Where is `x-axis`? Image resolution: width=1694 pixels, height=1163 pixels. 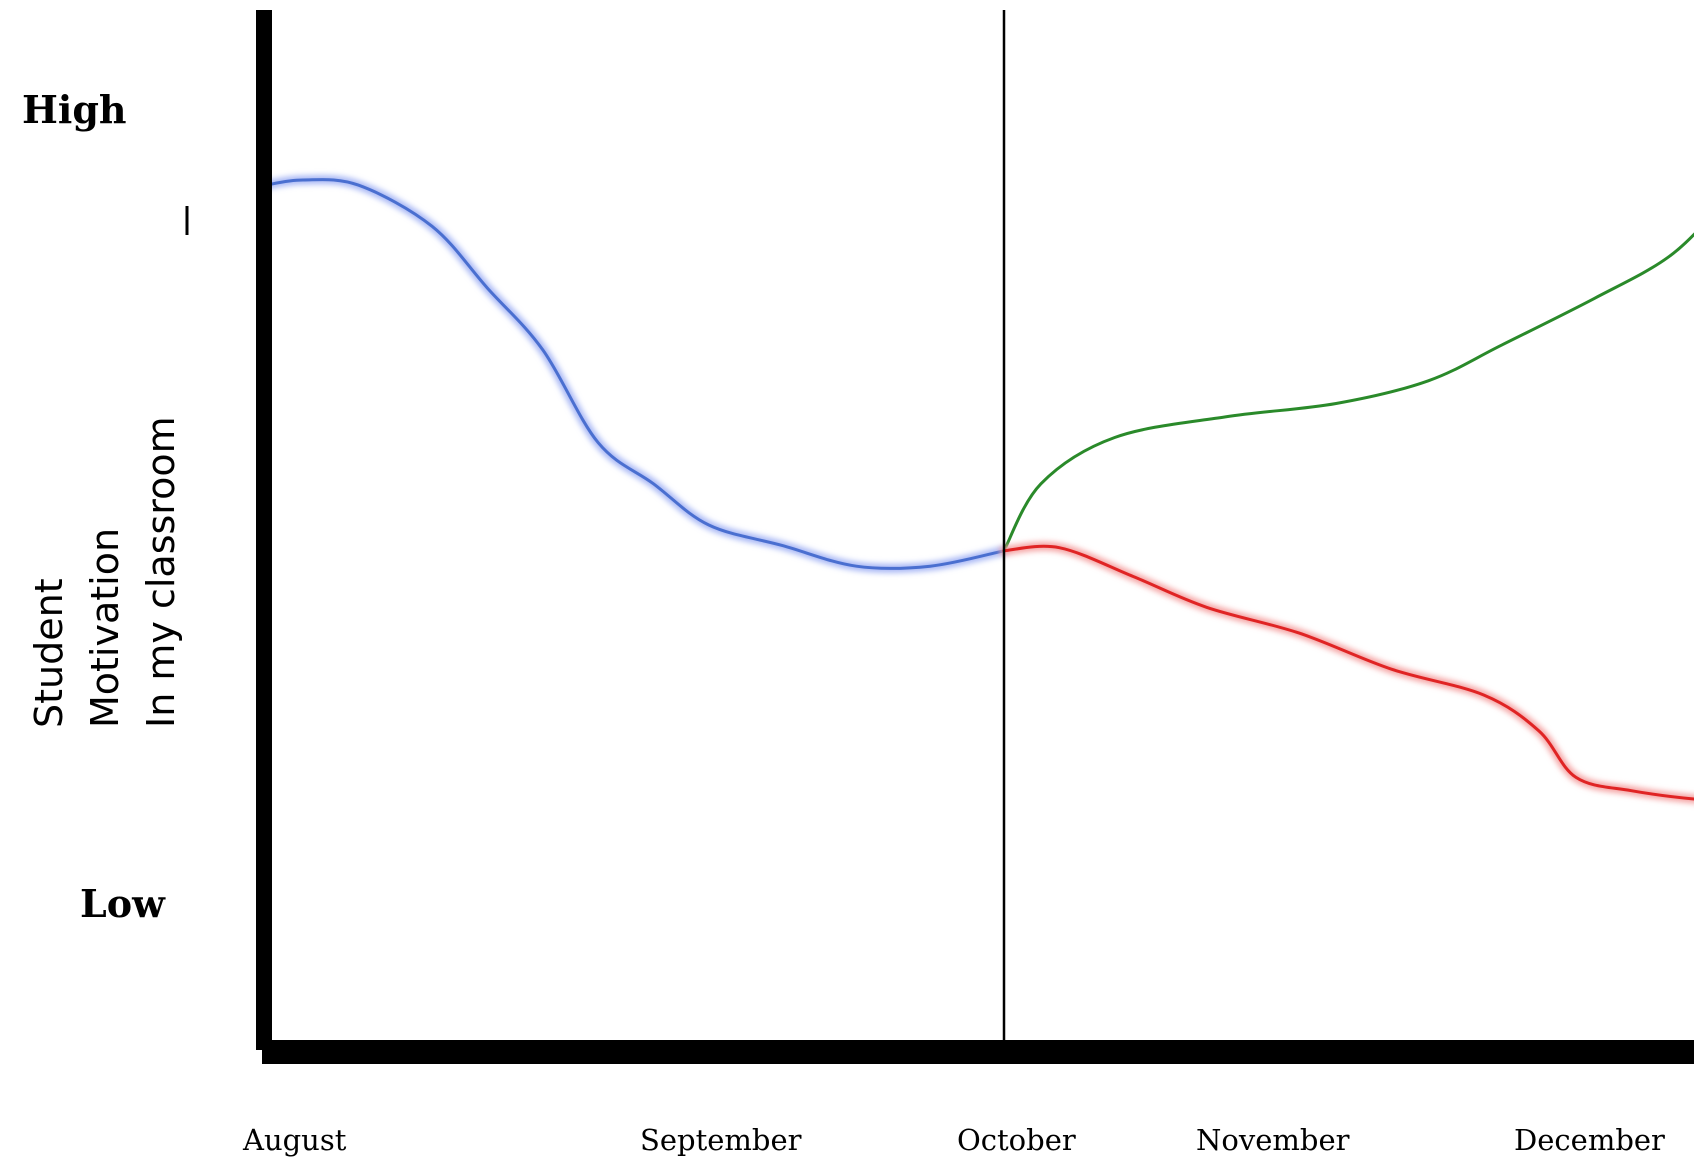 x-axis is located at coordinates (978, 1052).